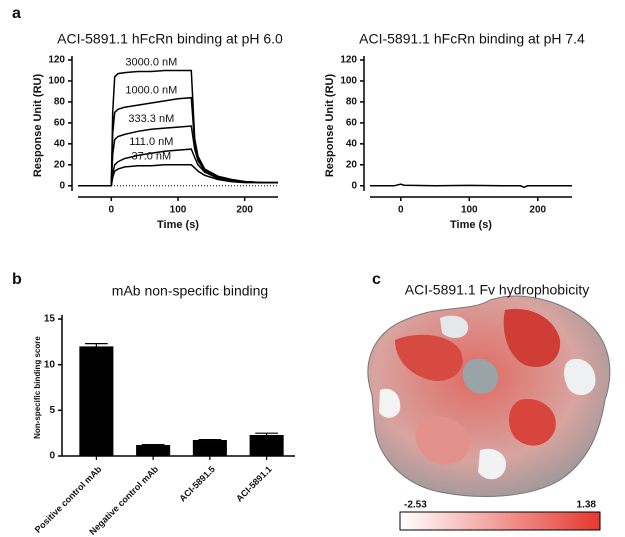  What do you see at coordinates (50, 319) in the screenshot?
I see `y-tick-label: 15` at bounding box center [50, 319].